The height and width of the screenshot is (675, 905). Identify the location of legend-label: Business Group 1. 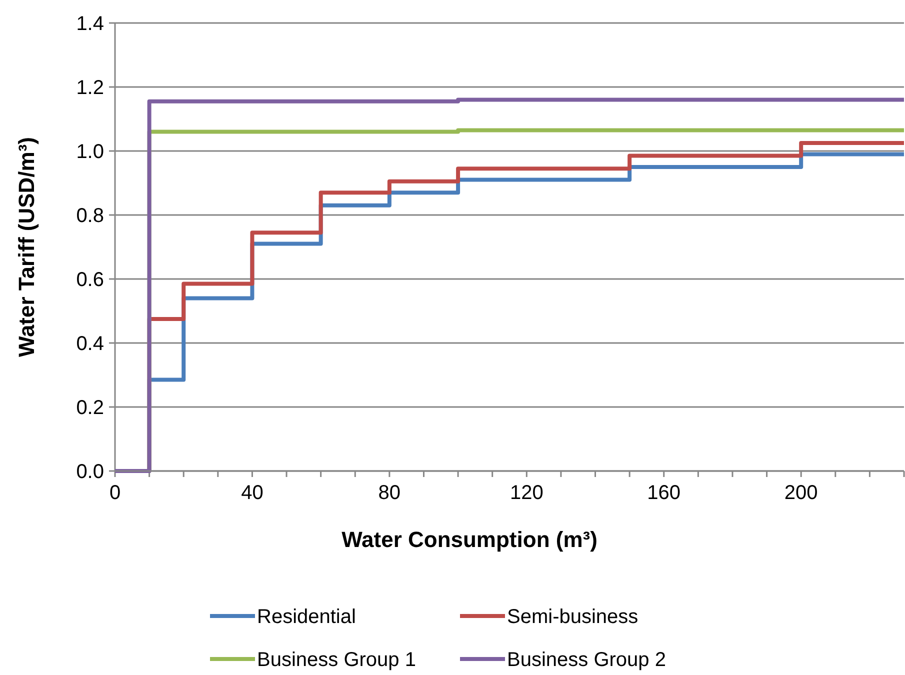
(336, 660).